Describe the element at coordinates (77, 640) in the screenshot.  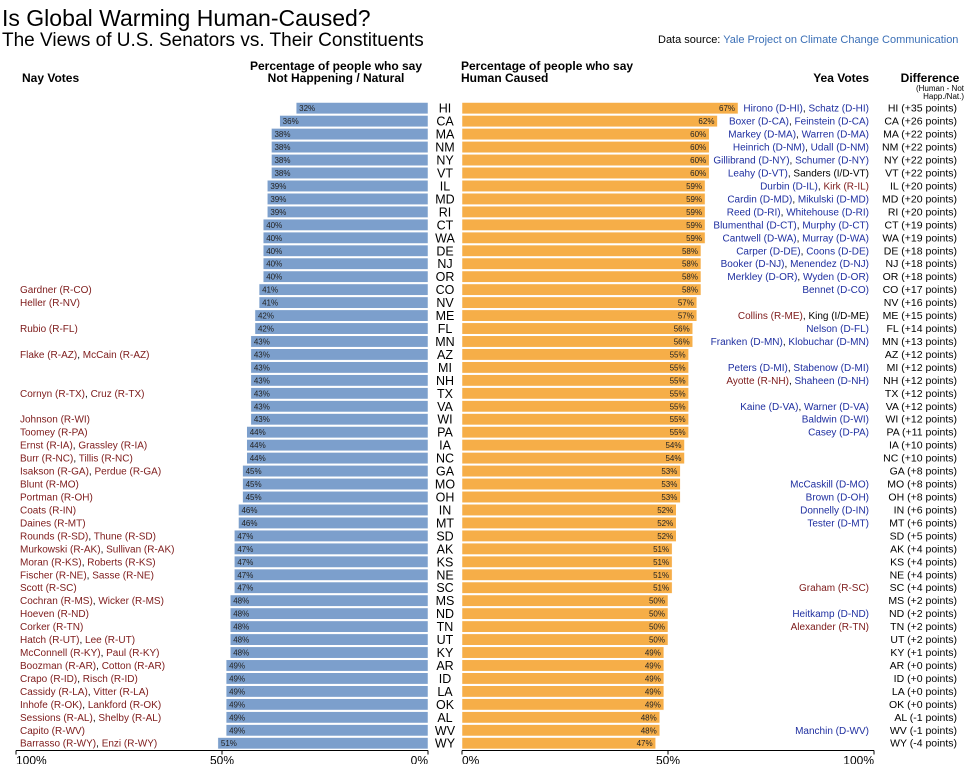
I see `nay-senators: Hatch (R-UT), Lee (R-UT)` at that location.